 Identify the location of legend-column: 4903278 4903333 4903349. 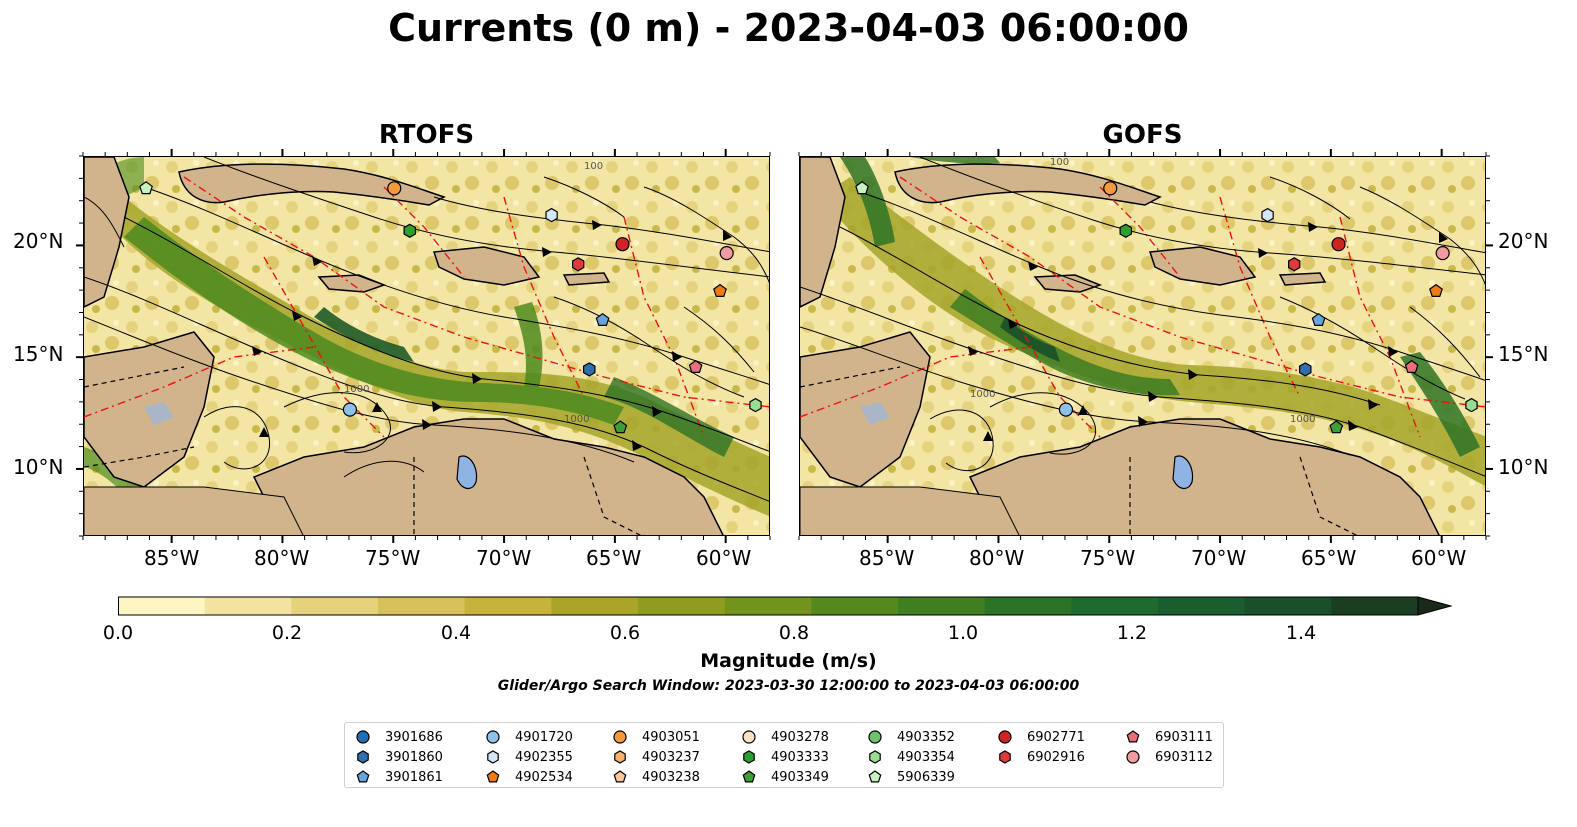
(785, 757).